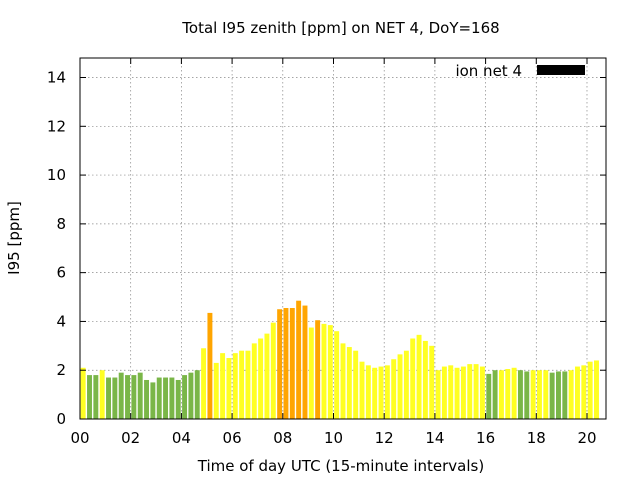 The image size is (640, 480). I want to click on y-axis-label: I95 [ppm], so click(14, 238).